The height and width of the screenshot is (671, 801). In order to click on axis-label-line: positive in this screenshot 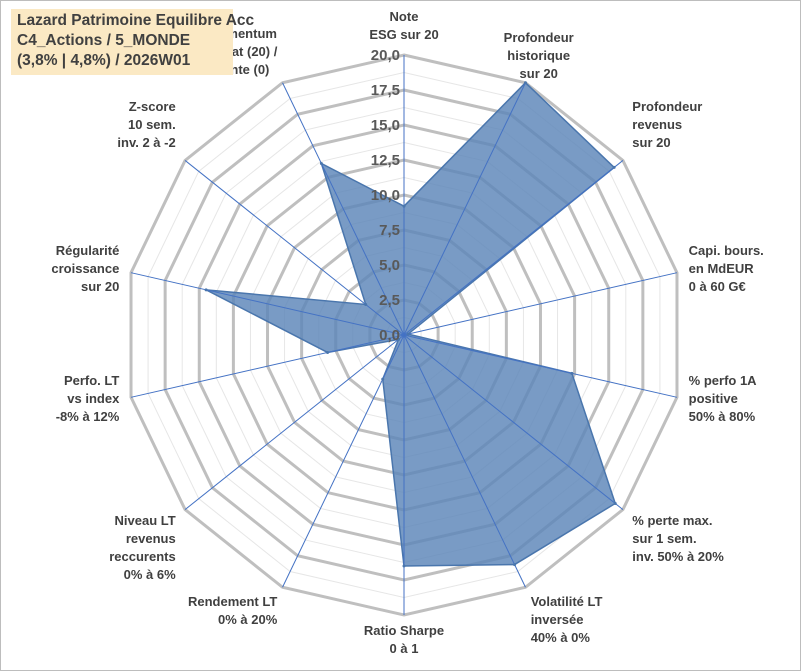, I will do `click(713, 398)`.